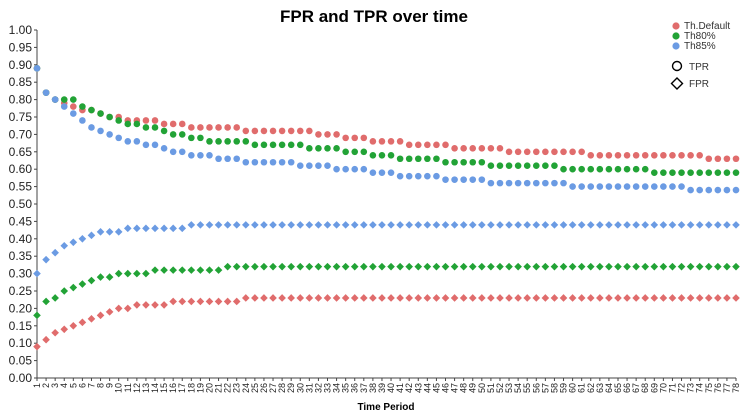 Image resolution: width=748 pixels, height=414 pixels. What do you see at coordinates (709, 388) in the screenshot?
I see `x-tick-label: 75` at bounding box center [709, 388].